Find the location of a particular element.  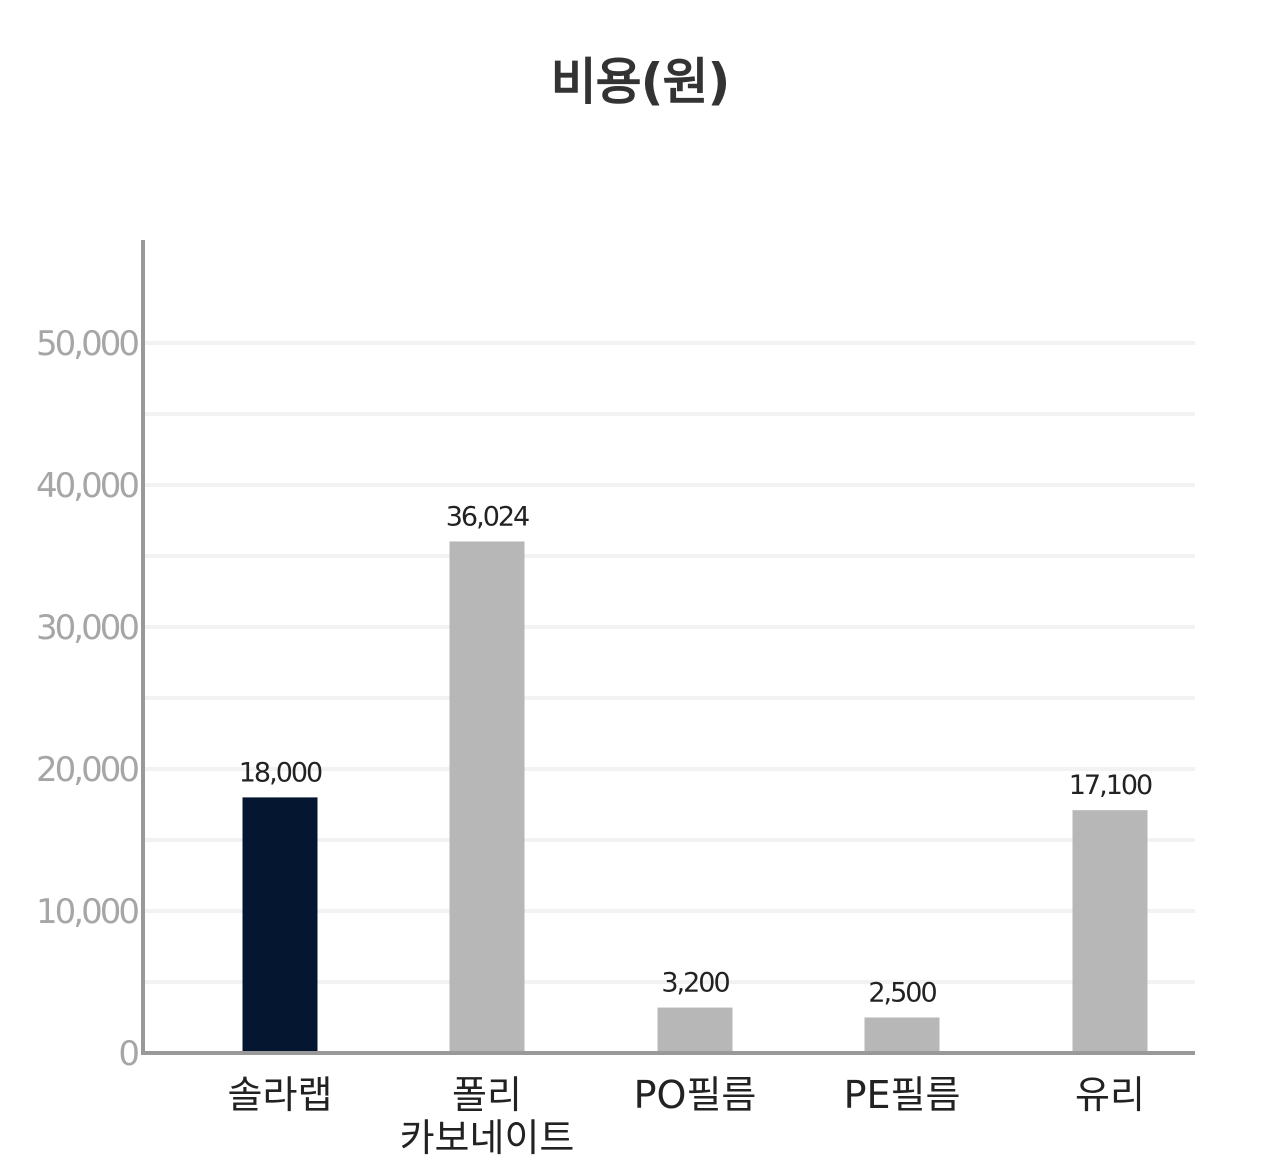

y-tick-label: 10,000 is located at coordinates (87, 912).